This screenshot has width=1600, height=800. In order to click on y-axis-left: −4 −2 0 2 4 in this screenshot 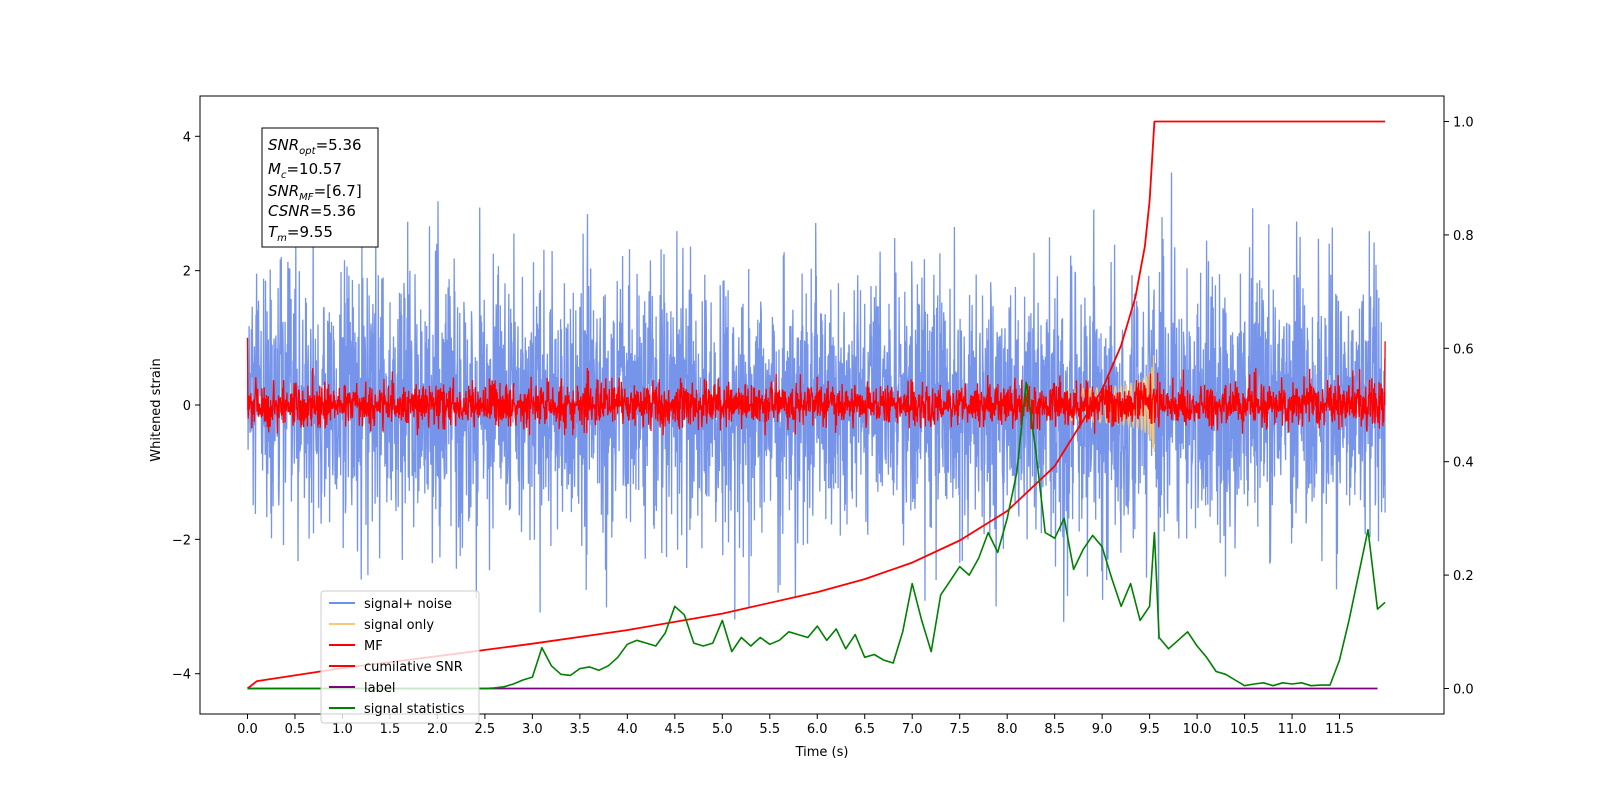, I will do `click(186, 406)`.